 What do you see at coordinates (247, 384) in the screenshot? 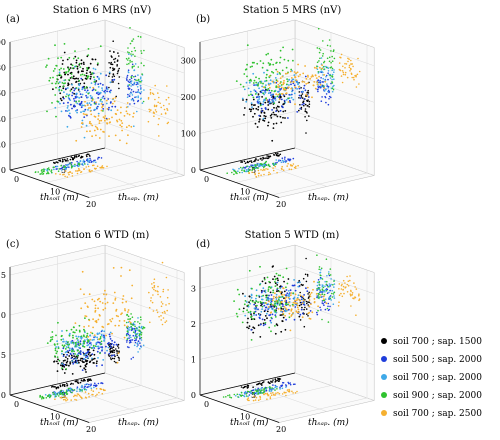
I see `x-axis` at bounding box center [247, 384].